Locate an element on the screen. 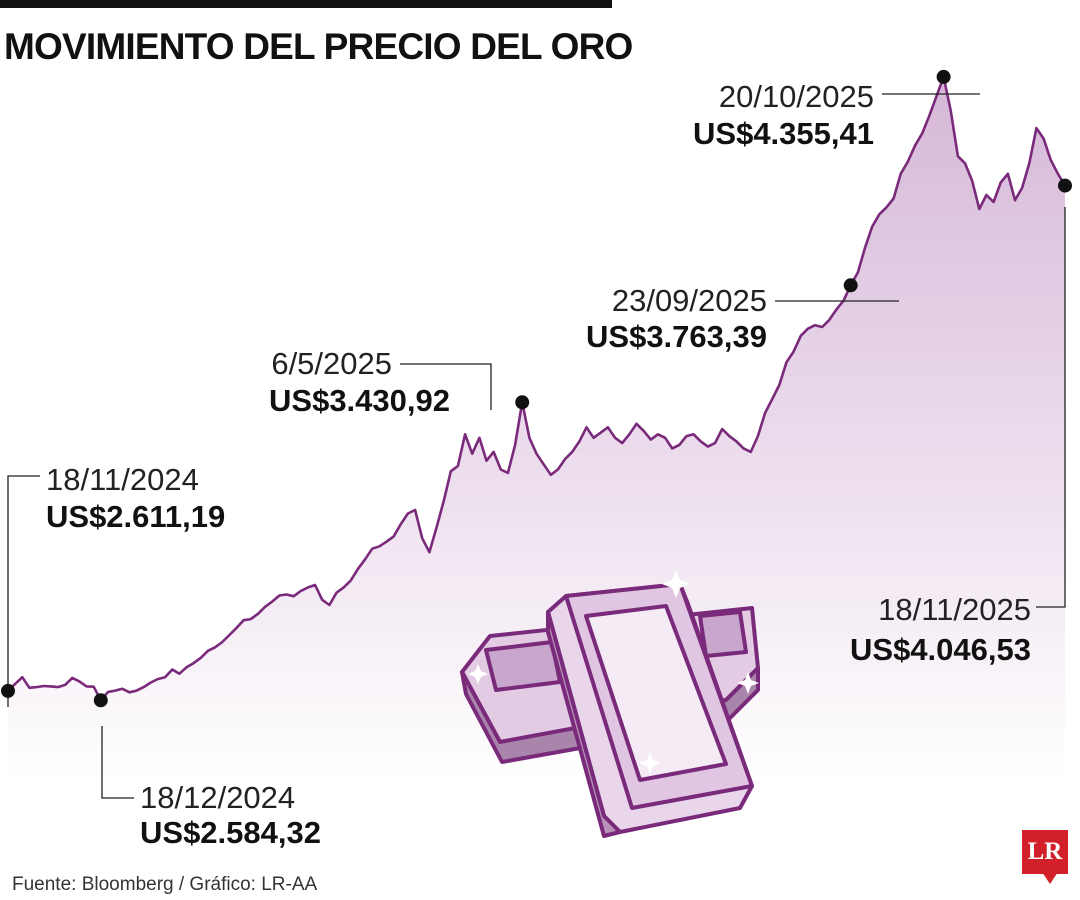 The height and width of the screenshot is (900, 1080). annotation-value-6-5-2025: US$3.430,92 is located at coordinates (359, 400).